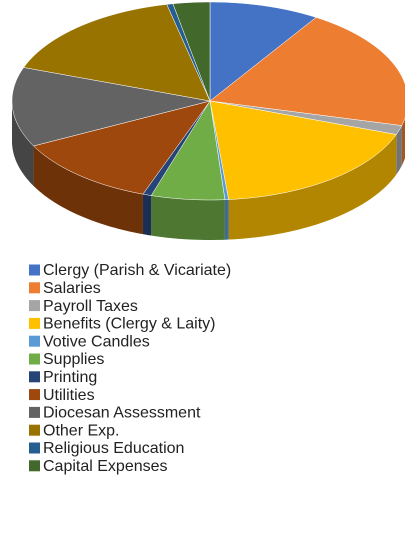 The height and width of the screenshot is (542, 405). Describe the element at coordinates (81, 430) in the screenshot. I see `legend-label: Other Exp.` at that location.